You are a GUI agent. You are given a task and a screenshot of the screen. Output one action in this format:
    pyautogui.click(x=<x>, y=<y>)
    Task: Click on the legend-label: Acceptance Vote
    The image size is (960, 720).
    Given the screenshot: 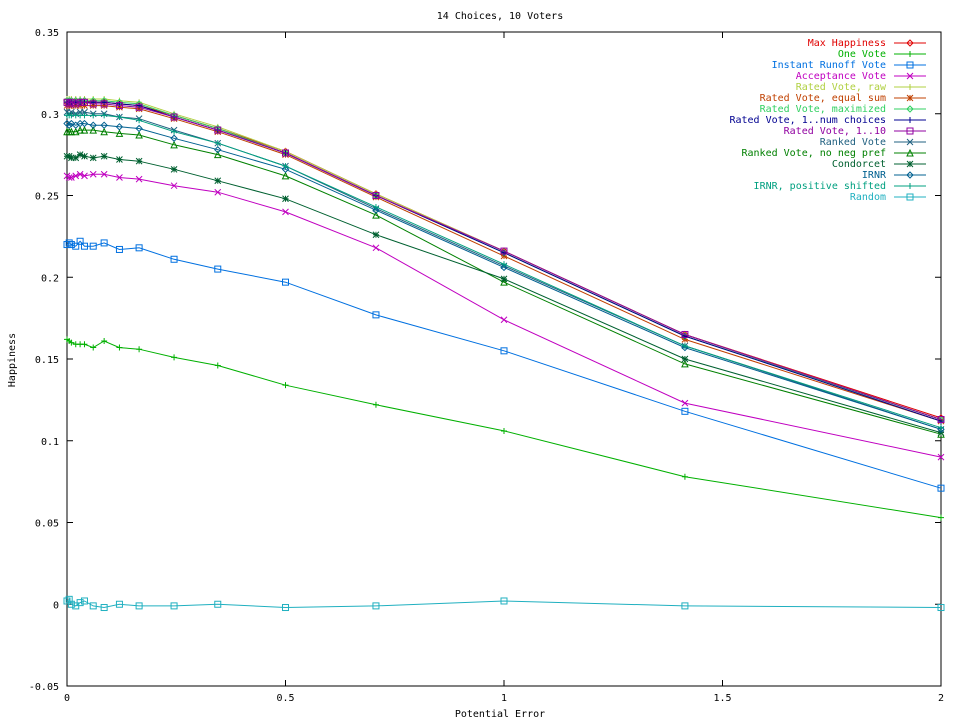 What is the action you would take?
    pyautogui.click(x=841, y=76)
    